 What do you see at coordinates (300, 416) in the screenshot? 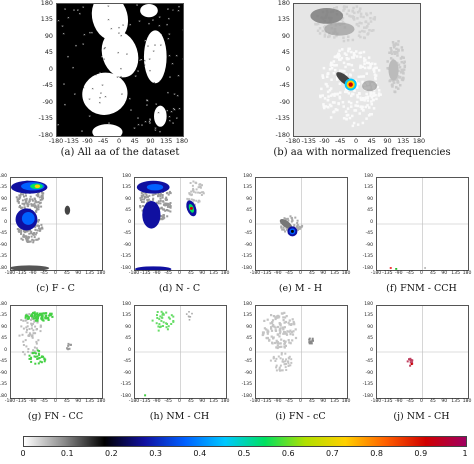
I see `caption-i: (i) FN - cC` at bounding box center [300, 416].